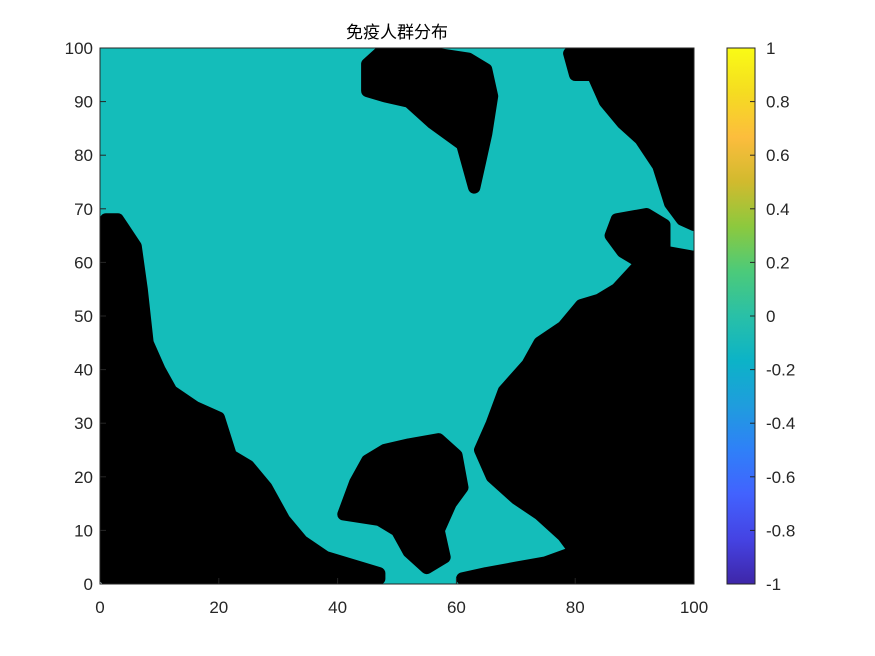 The image size is (875, 656). I want to click on y-tick-label: 20, so click(83, 477).